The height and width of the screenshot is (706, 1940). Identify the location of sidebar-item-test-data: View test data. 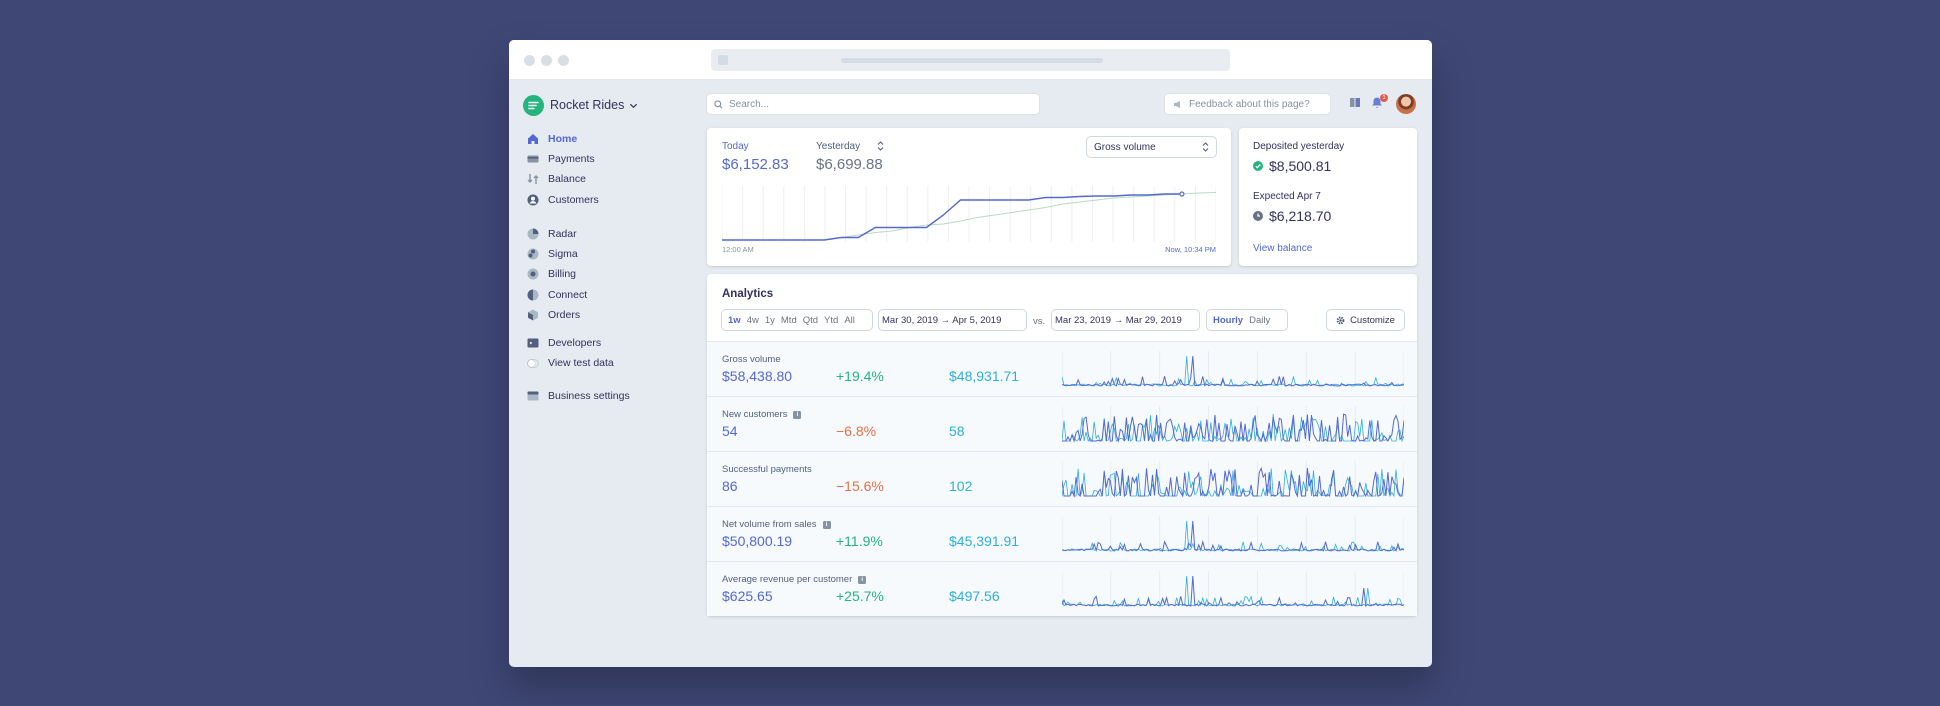
(607, 363).